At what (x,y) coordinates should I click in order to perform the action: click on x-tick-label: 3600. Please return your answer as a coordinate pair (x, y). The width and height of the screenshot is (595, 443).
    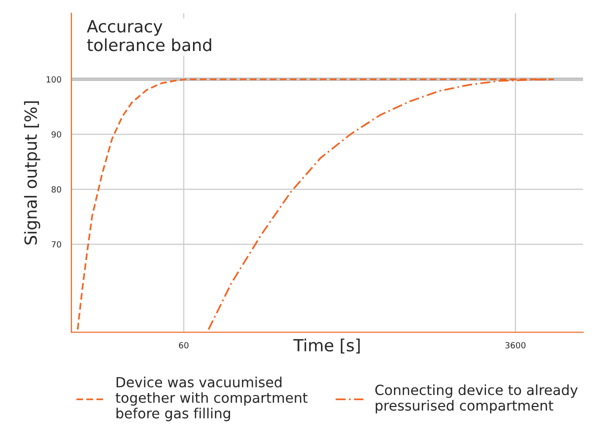
    Looking at the image, I should click on (515, 345).